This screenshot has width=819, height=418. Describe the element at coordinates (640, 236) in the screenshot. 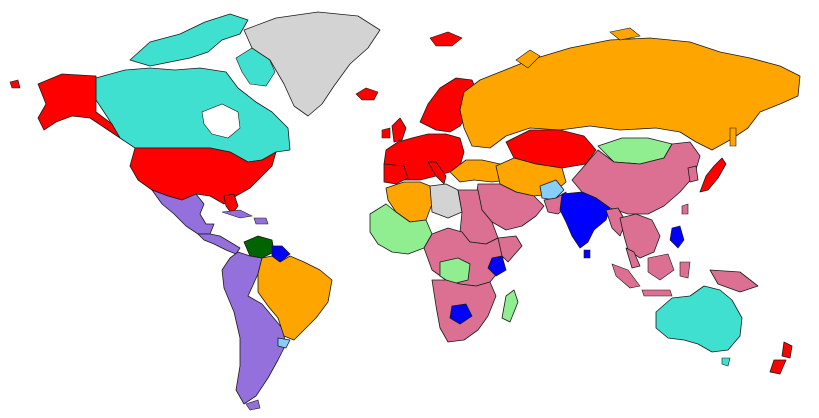

I see `southeast-asia` at that location.